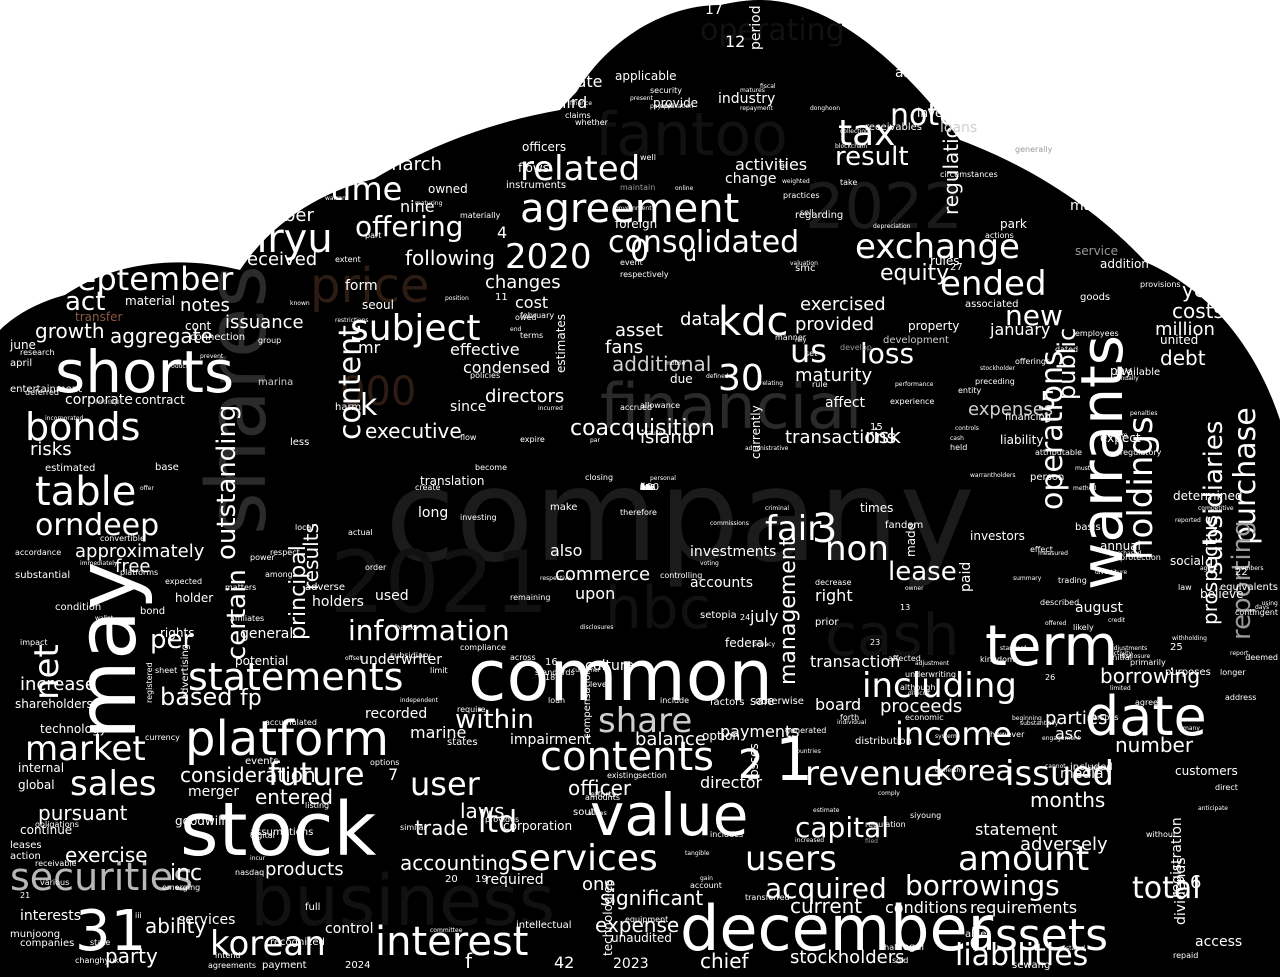 The width and height of the screenshot is (1280, 977). I want to click on word-cloud-word: 12, so click(735, 41).